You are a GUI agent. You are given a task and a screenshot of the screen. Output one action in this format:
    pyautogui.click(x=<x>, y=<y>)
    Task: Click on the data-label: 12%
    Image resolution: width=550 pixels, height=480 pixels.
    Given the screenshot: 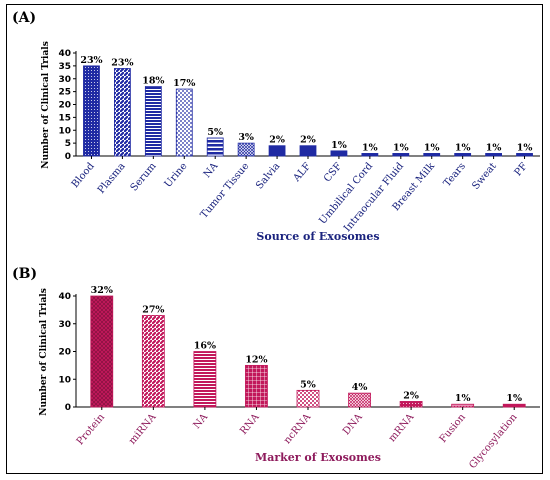 What is the action you would take?
    pyautogui.click(x=256, y=359)
    